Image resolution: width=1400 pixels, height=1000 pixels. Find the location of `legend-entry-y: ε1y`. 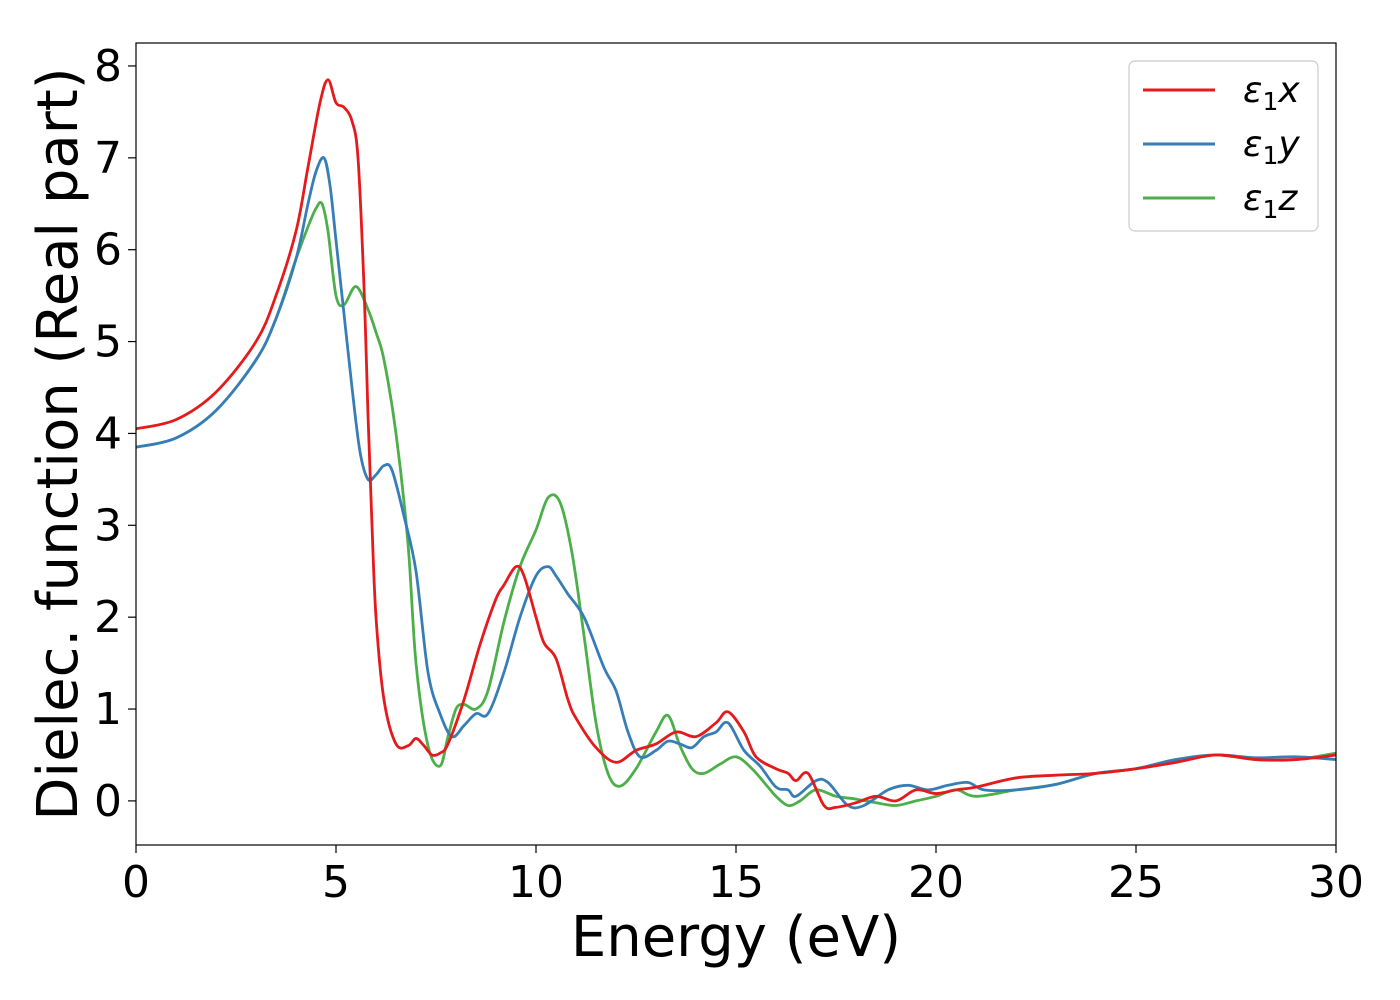

legend-entry-y: ε1y is located at coordinates (1221, 147).